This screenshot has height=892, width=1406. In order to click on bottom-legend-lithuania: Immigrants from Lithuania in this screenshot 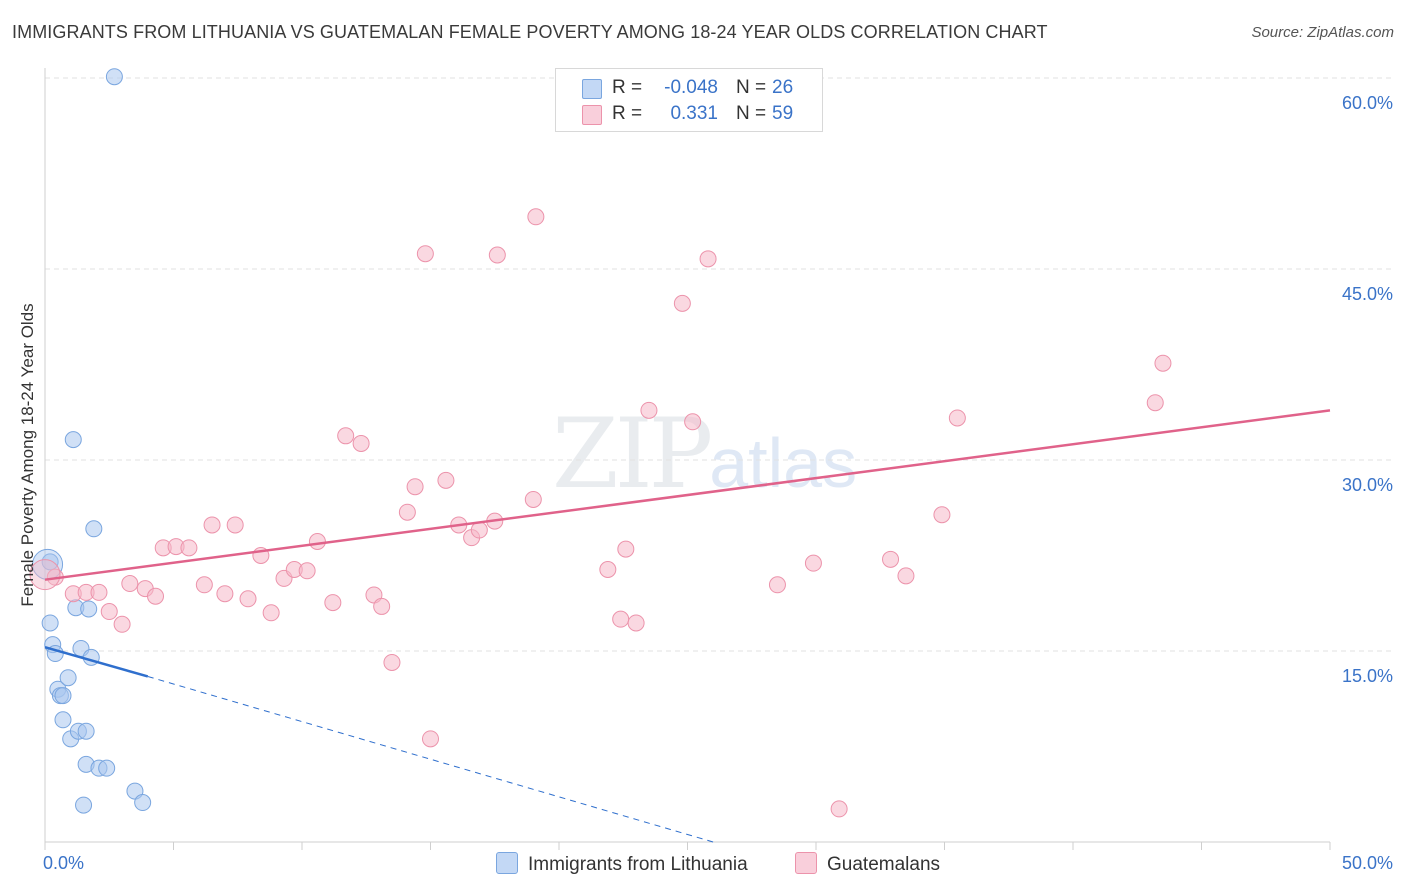, I will do `click(622, 864)`.